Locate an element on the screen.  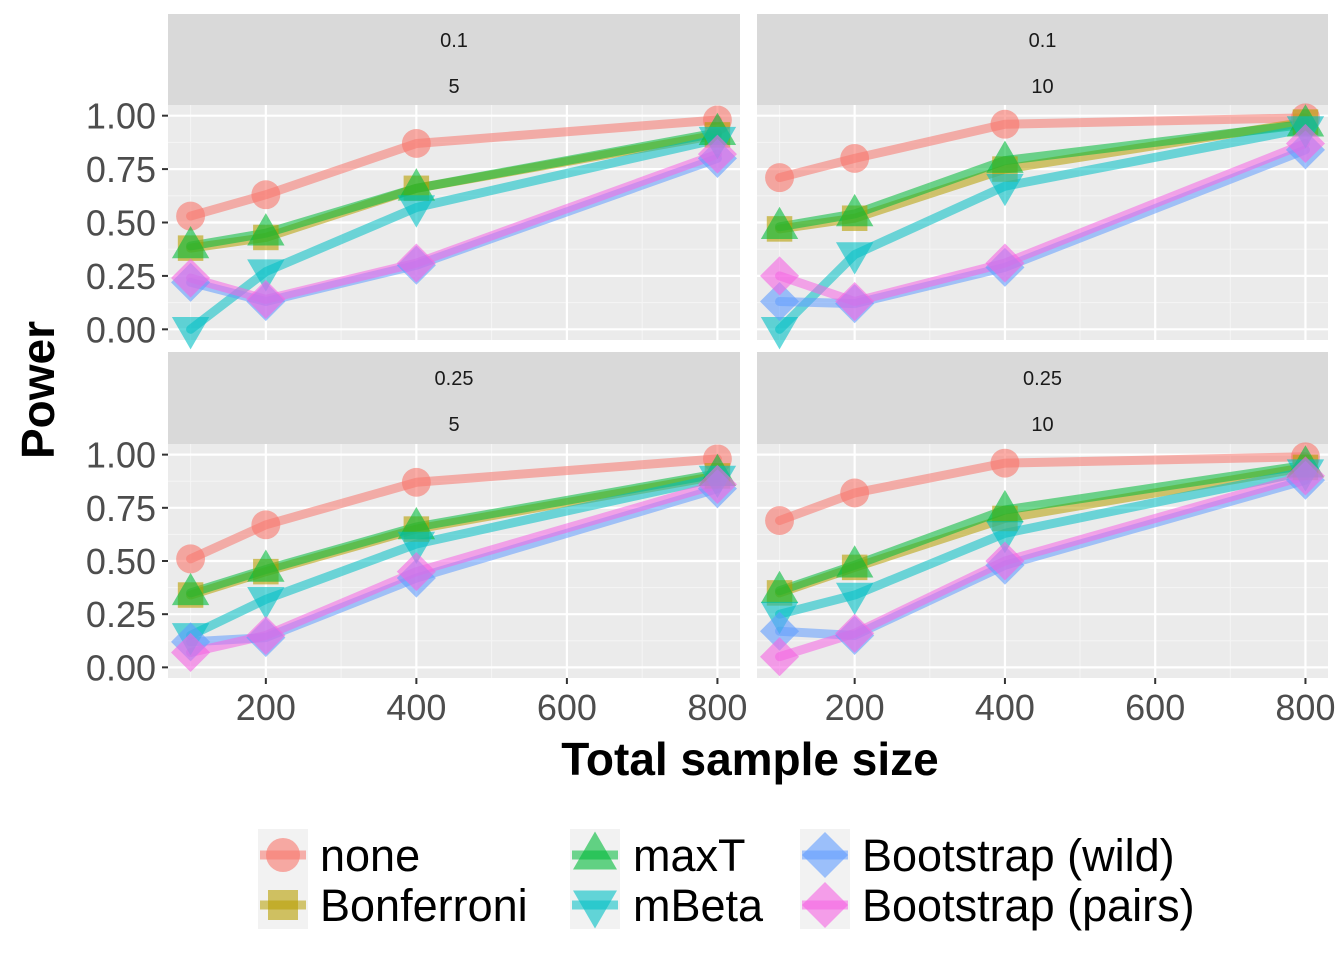
legend-item-boot_pairs: Bootstrap (pairs) is located at coordinates (997, 905).